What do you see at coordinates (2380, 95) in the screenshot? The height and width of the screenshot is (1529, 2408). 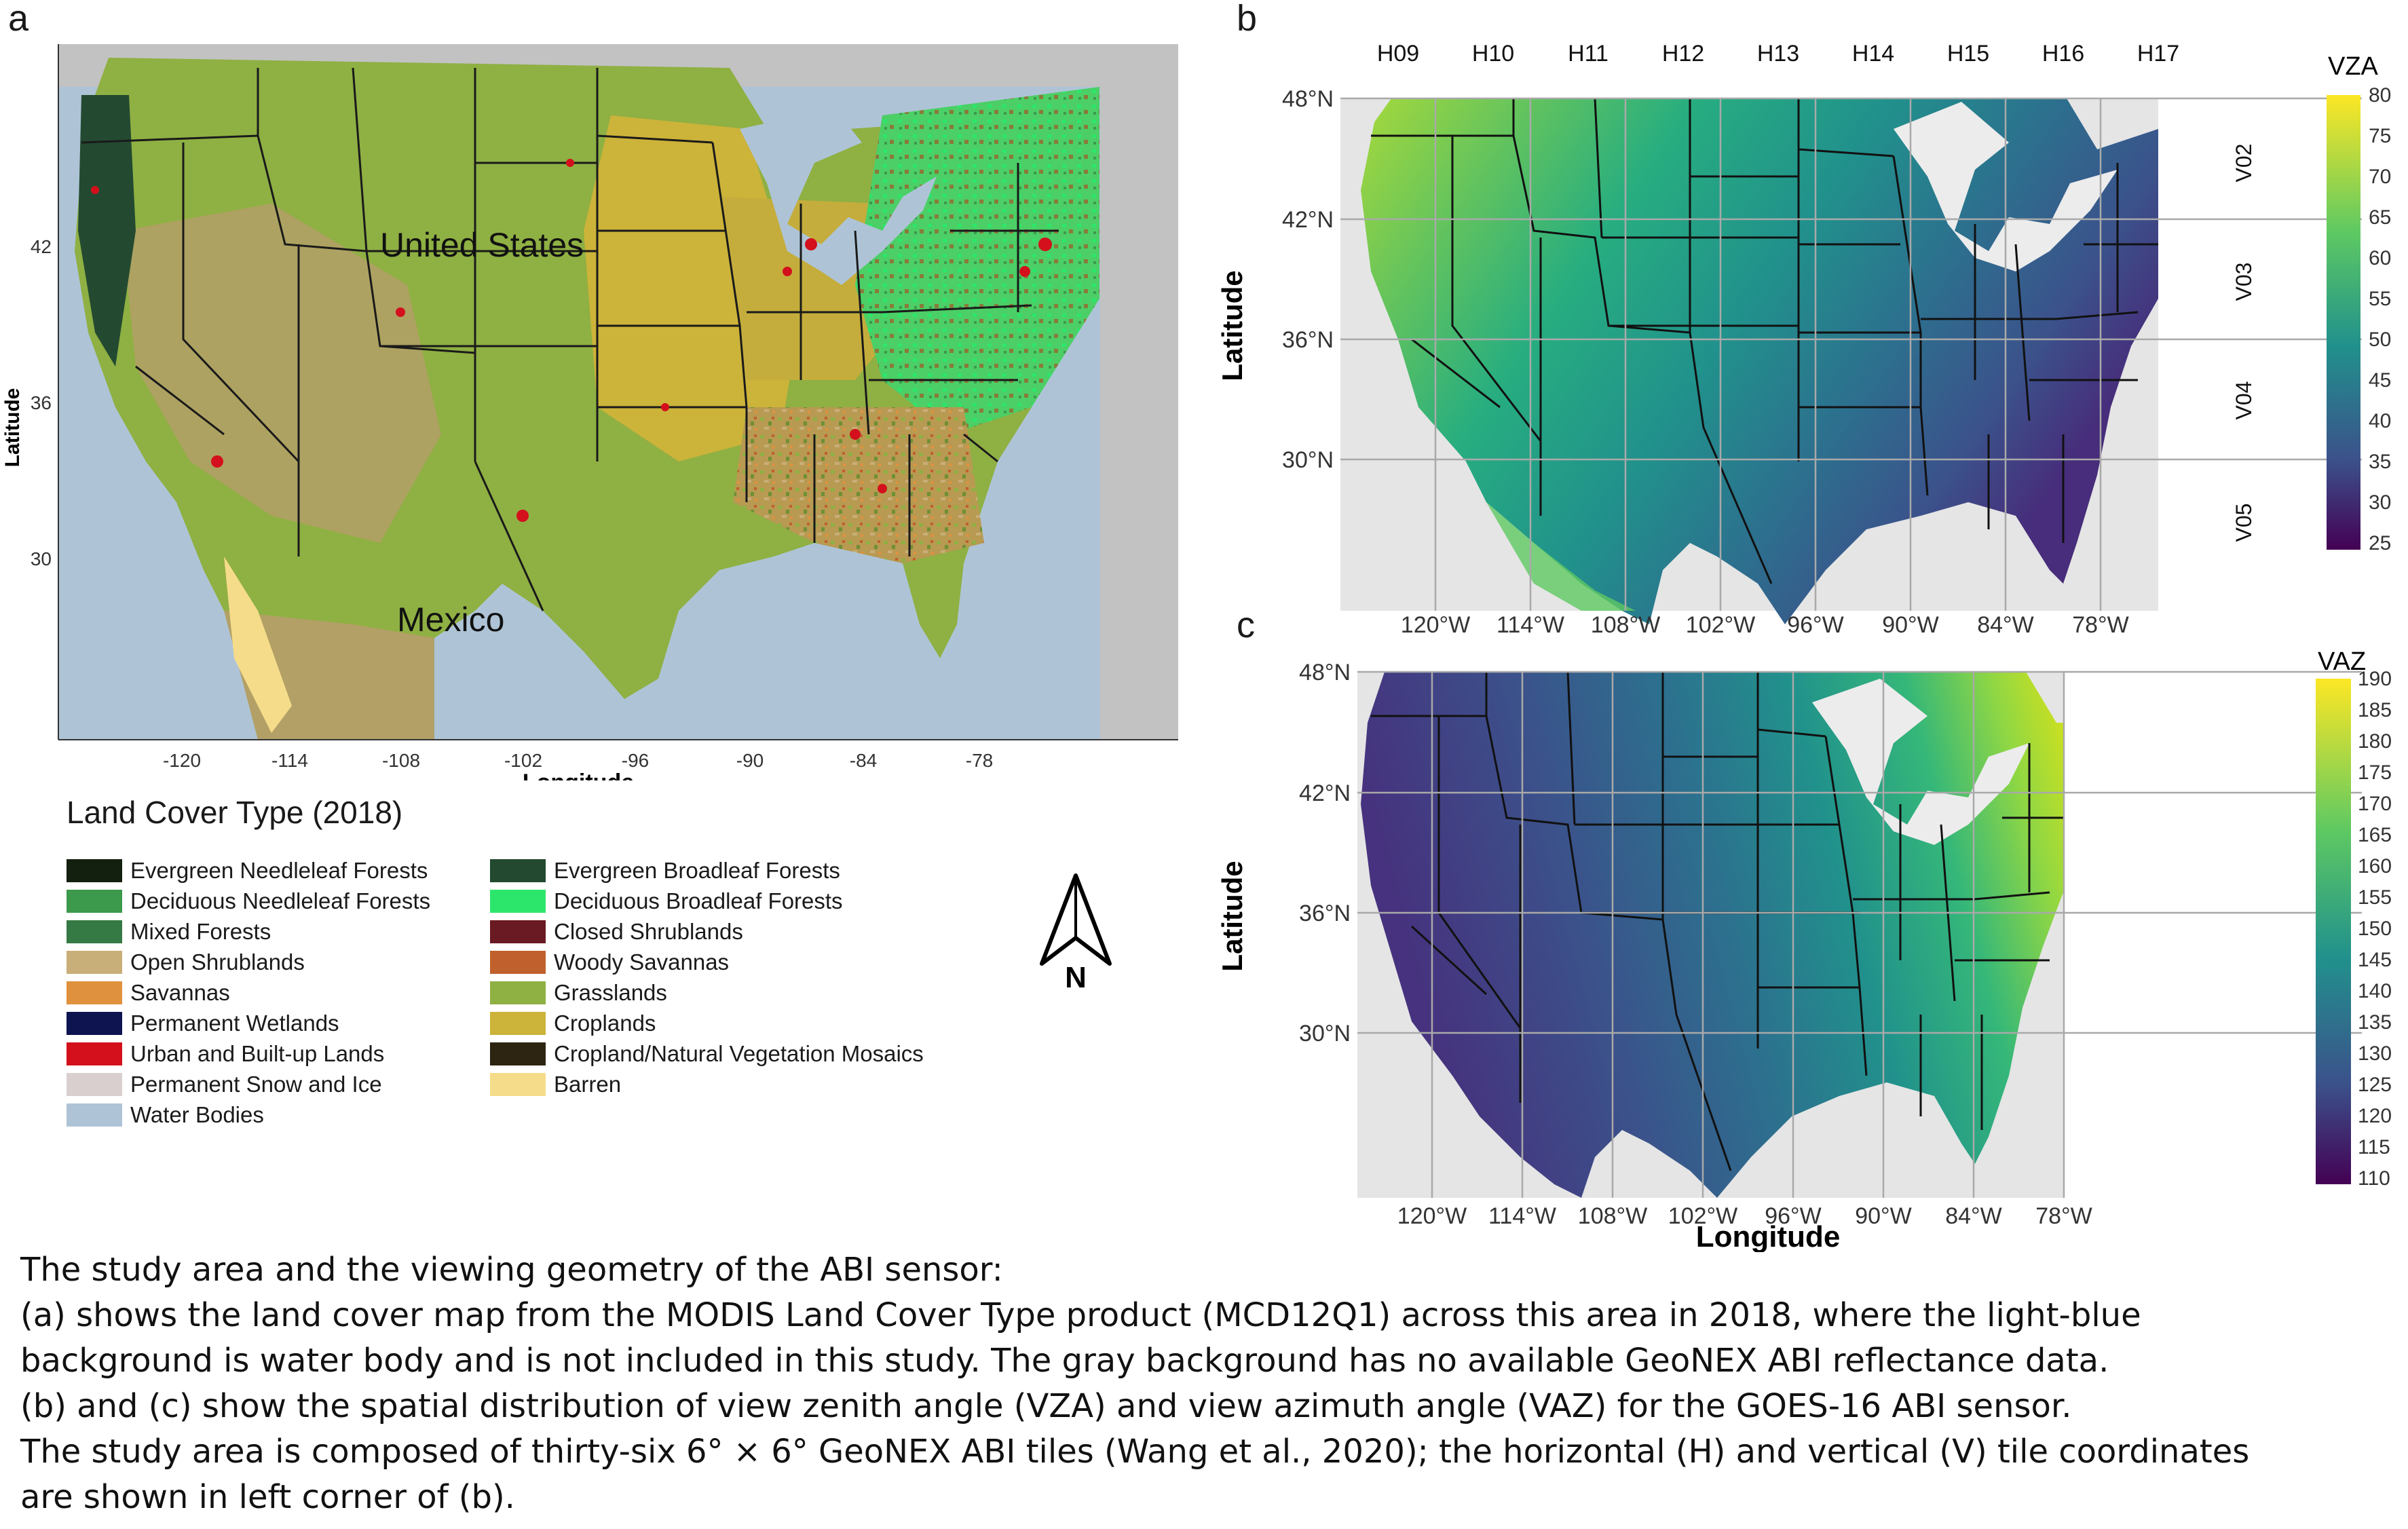 I see `cb-tick: 80` at bounding box center [2380, 95].